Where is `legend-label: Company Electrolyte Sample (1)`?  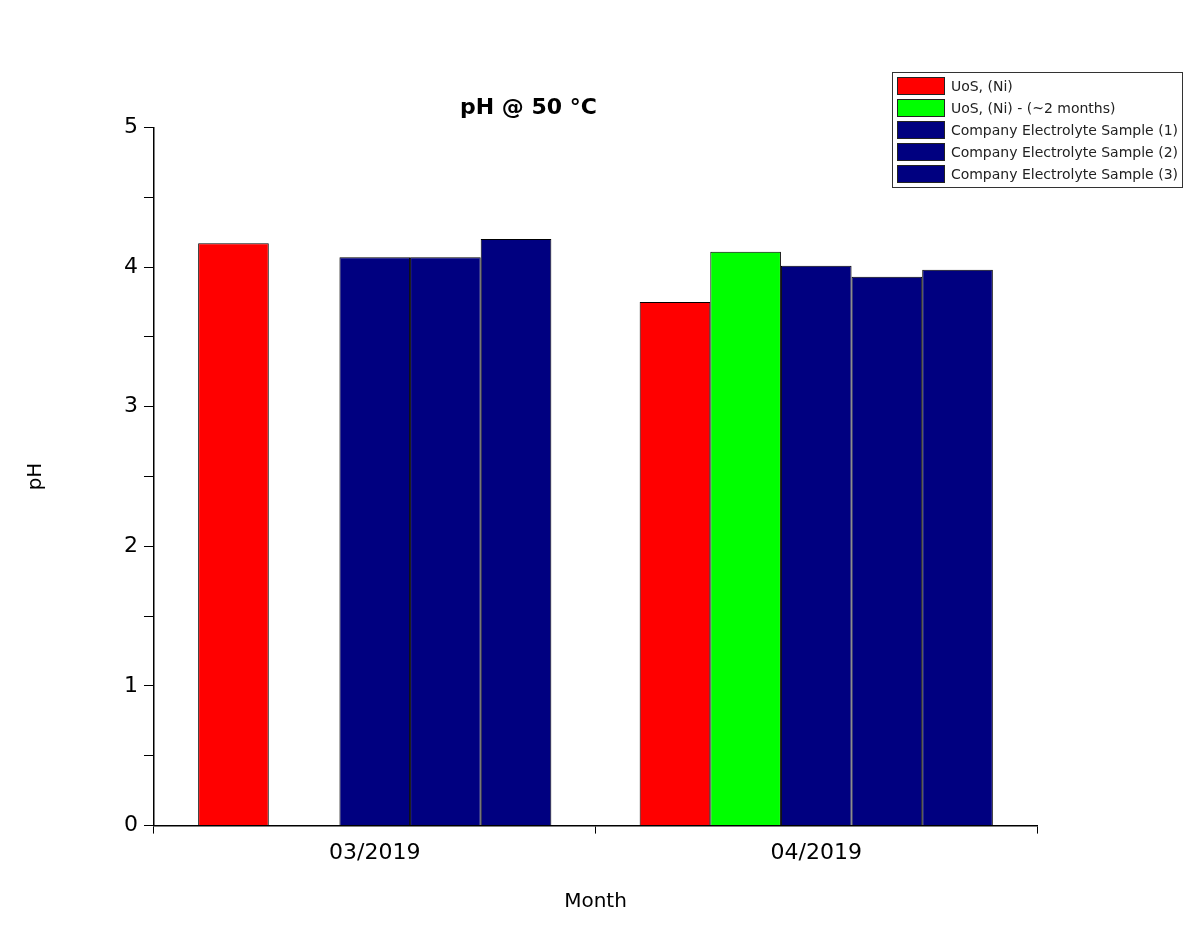 legend-label: Company Electrolyte Sample (1) is located at coordinates (1064, 130).